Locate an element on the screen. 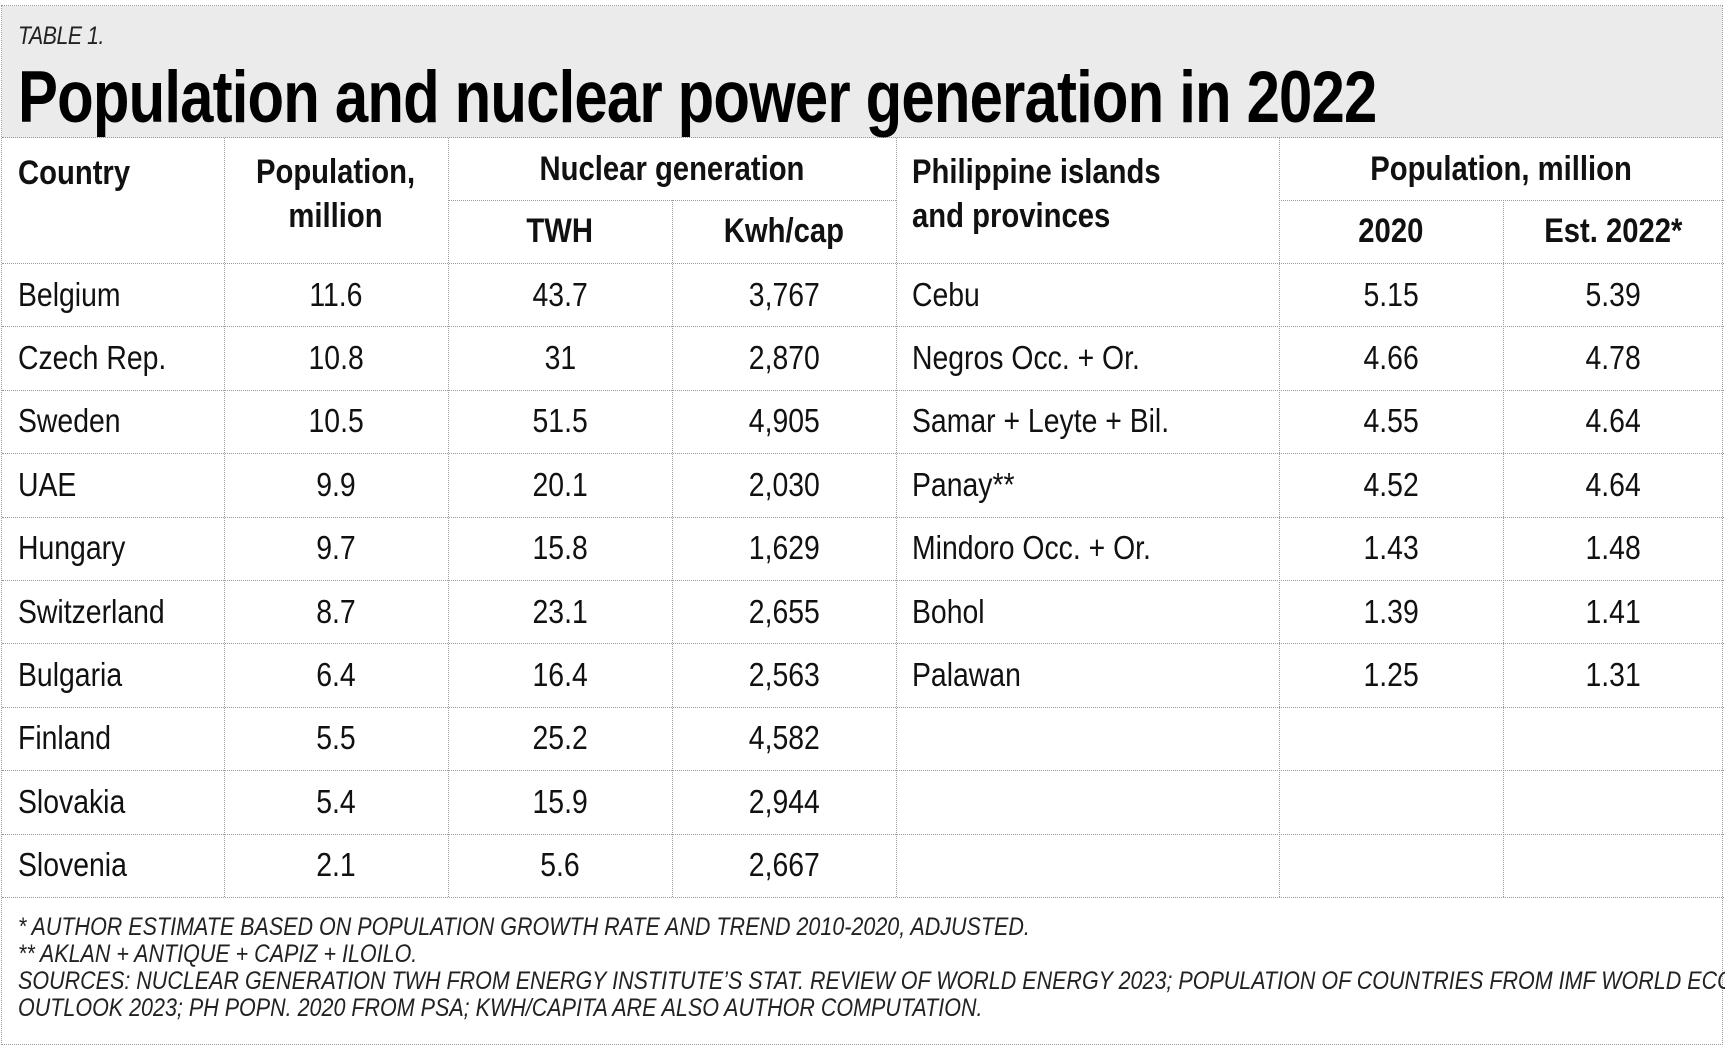 Image resolution: width=1725 pixels, height=1051 pixels. cell-country: Bulgaria is located at coordinates (113, 674).